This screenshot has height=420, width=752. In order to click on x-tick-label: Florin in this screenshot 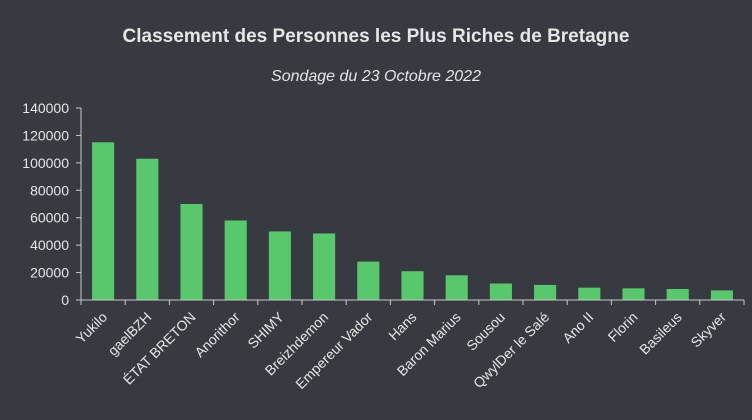, I will do `click(623, 327)`.